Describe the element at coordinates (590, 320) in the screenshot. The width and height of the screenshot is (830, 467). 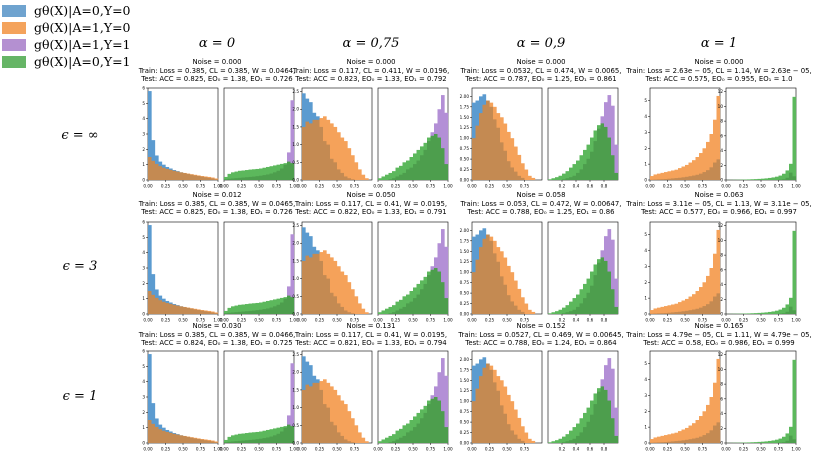
I see `x-tick-label: 0.6` at that location.